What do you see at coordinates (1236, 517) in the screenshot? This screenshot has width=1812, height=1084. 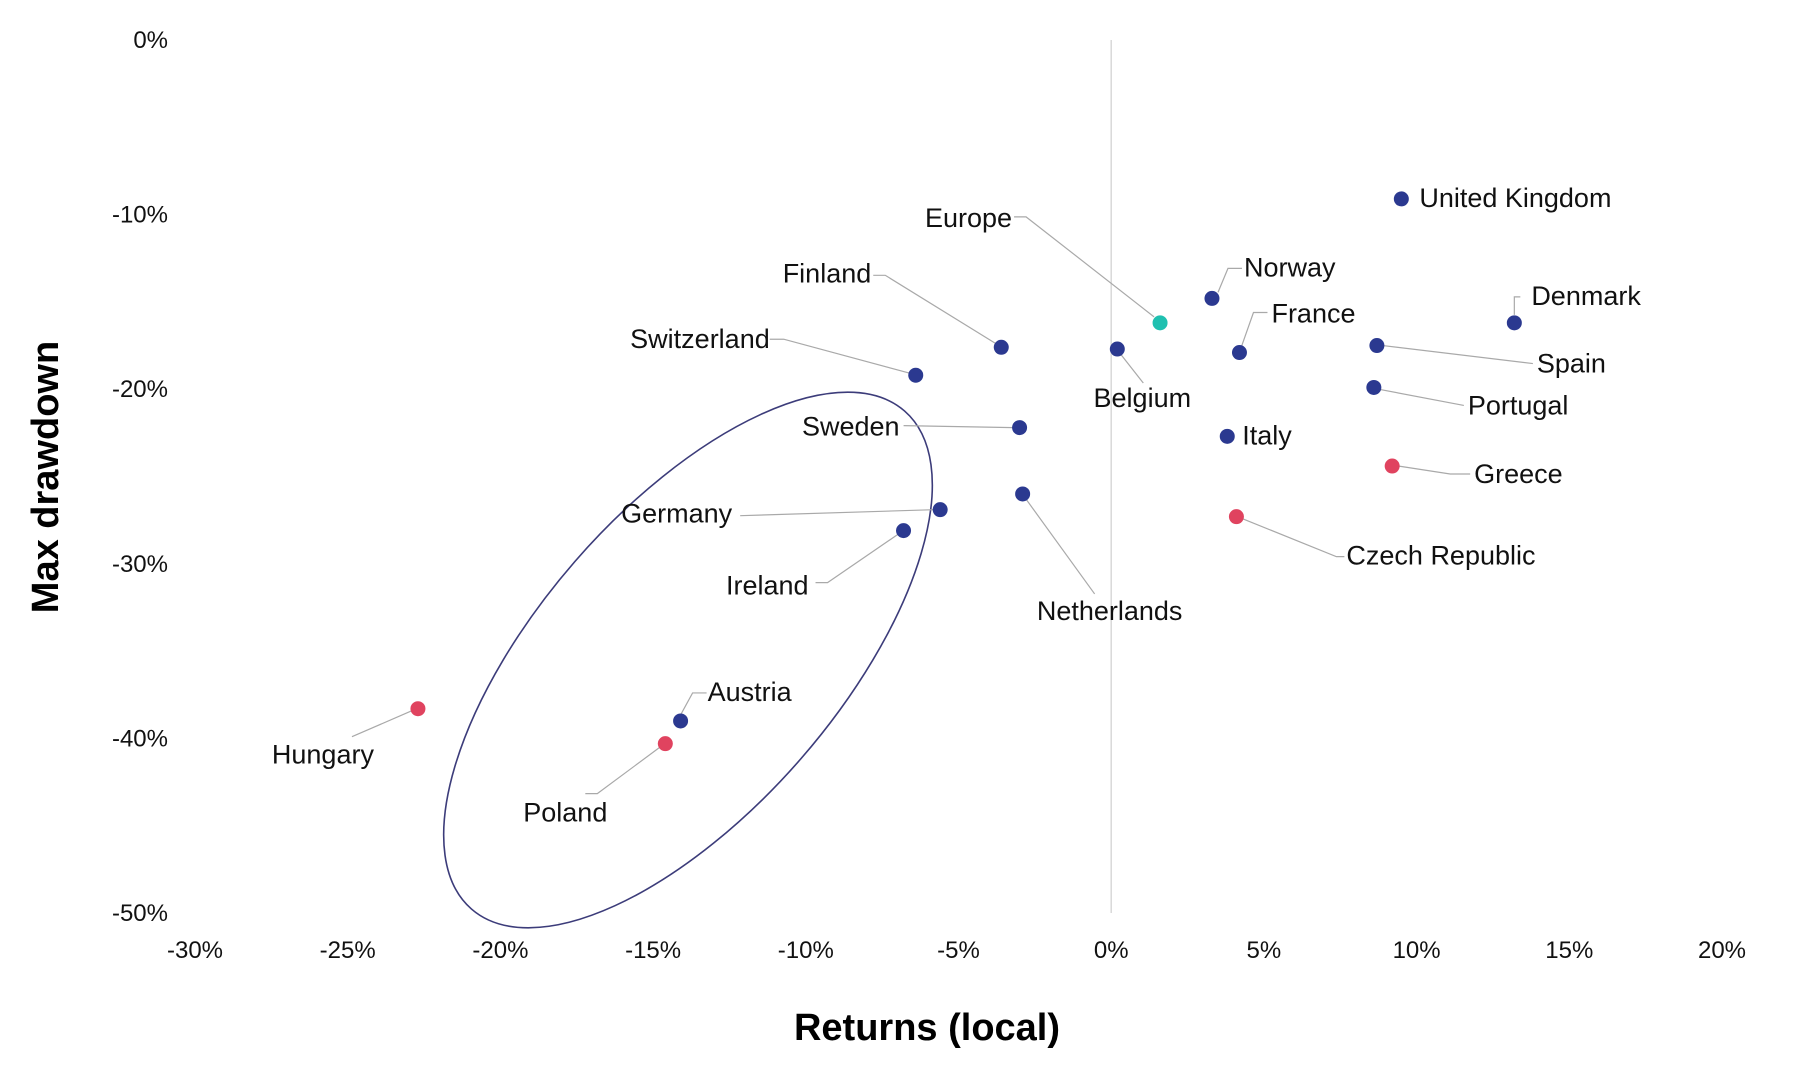 I see `point-czech-republic` at bounding box center [1236, 517].